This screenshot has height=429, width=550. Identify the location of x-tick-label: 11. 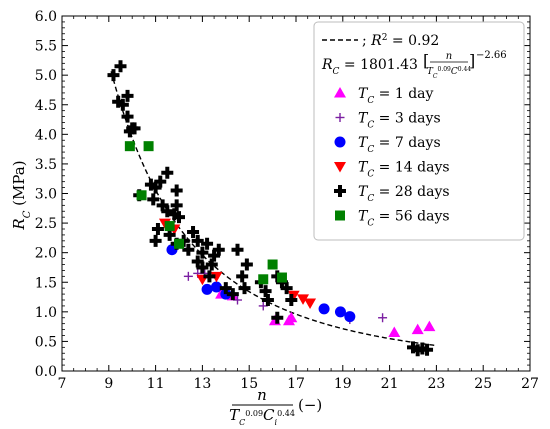
(156, 384).